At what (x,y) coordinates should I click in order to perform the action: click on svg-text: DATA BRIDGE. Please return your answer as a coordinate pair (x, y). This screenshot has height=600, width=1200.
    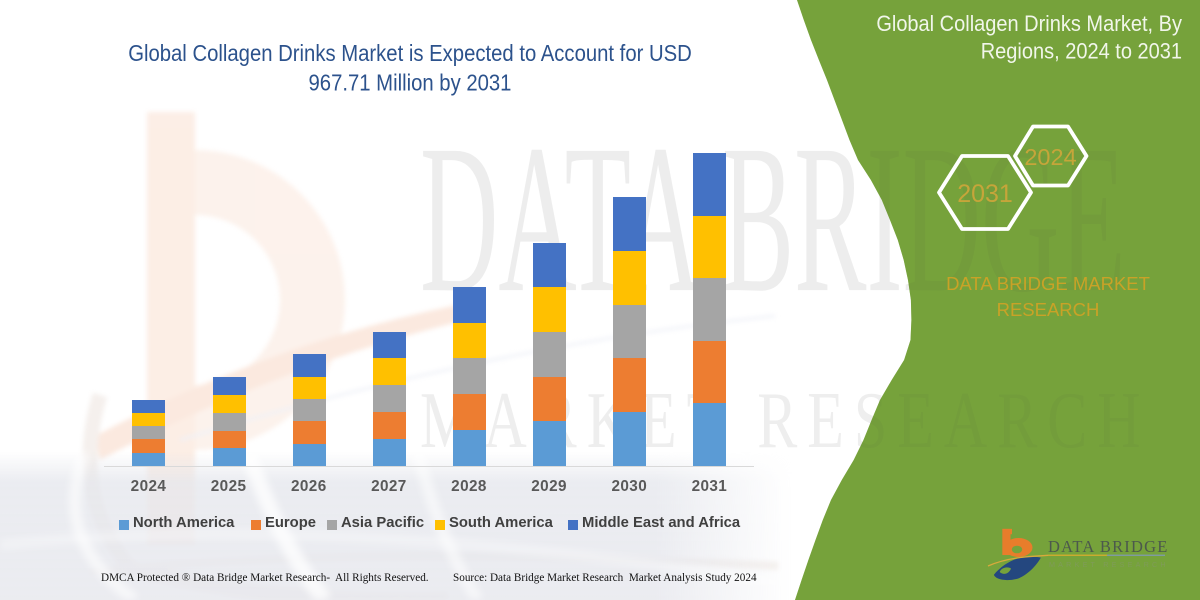
    Looking at the image, I should click on (1108, 546).